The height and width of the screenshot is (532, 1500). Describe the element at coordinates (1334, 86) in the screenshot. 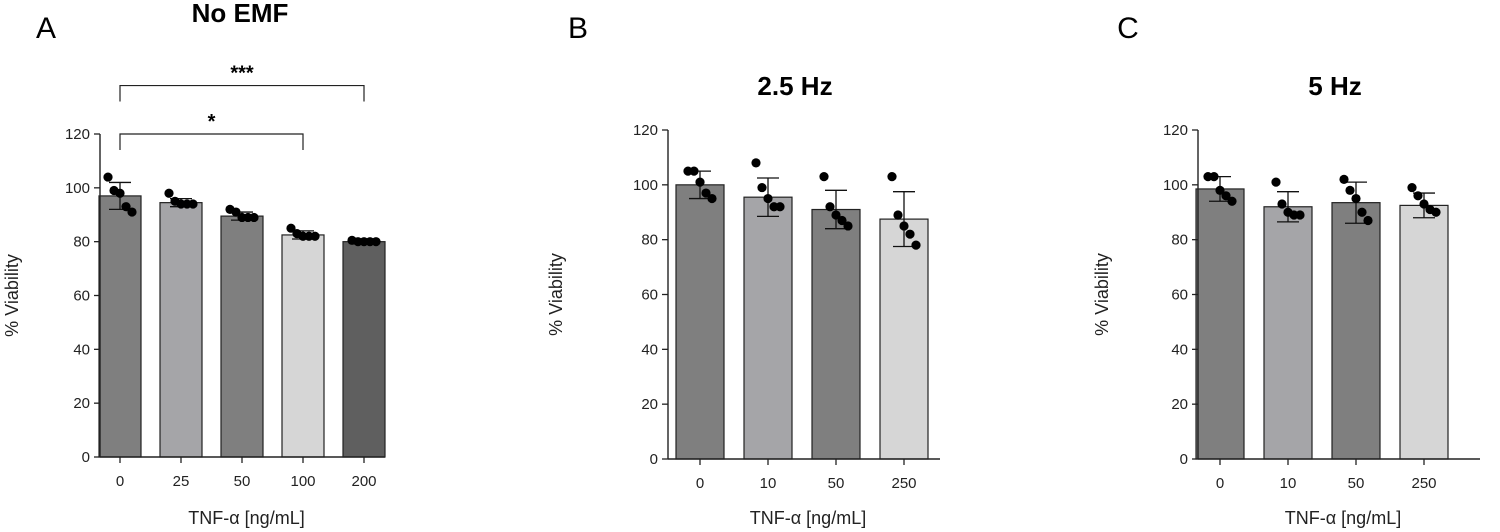

I see `panel-title: 5 Hz` at that location.